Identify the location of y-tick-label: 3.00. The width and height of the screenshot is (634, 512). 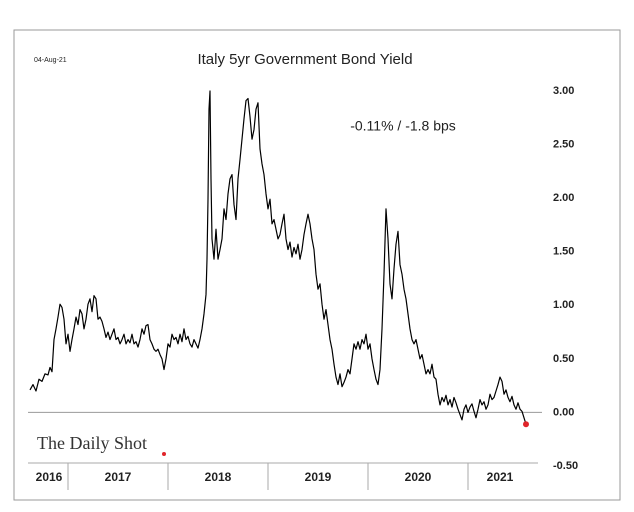
(563, 91).